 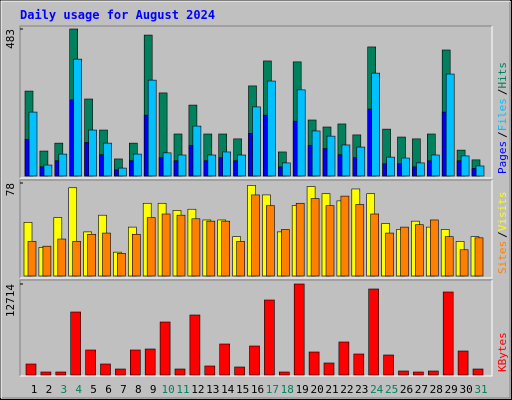 I want to click on x-tick-label: 10, so click(x=167, y=389).